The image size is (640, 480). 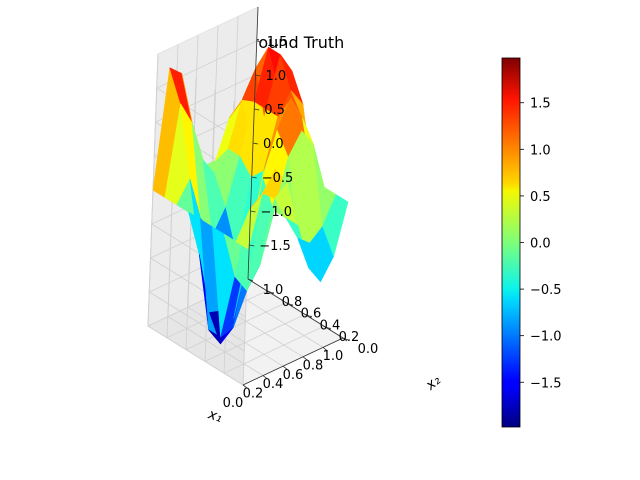 I want to click on colorbar-tick-label: 0.5, so click(x=540, y=197).